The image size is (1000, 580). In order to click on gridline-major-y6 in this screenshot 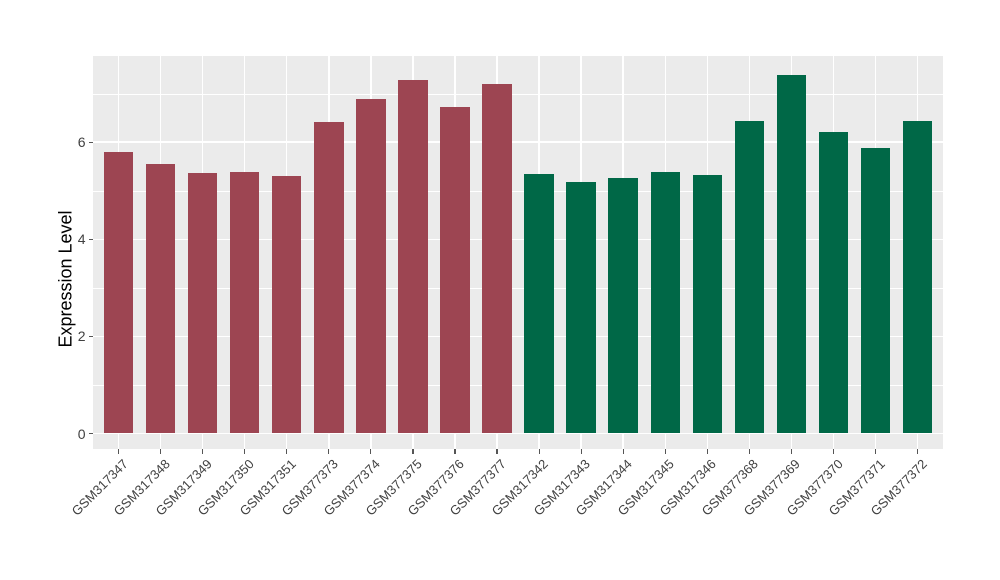, I will do `click(518, 142)`.